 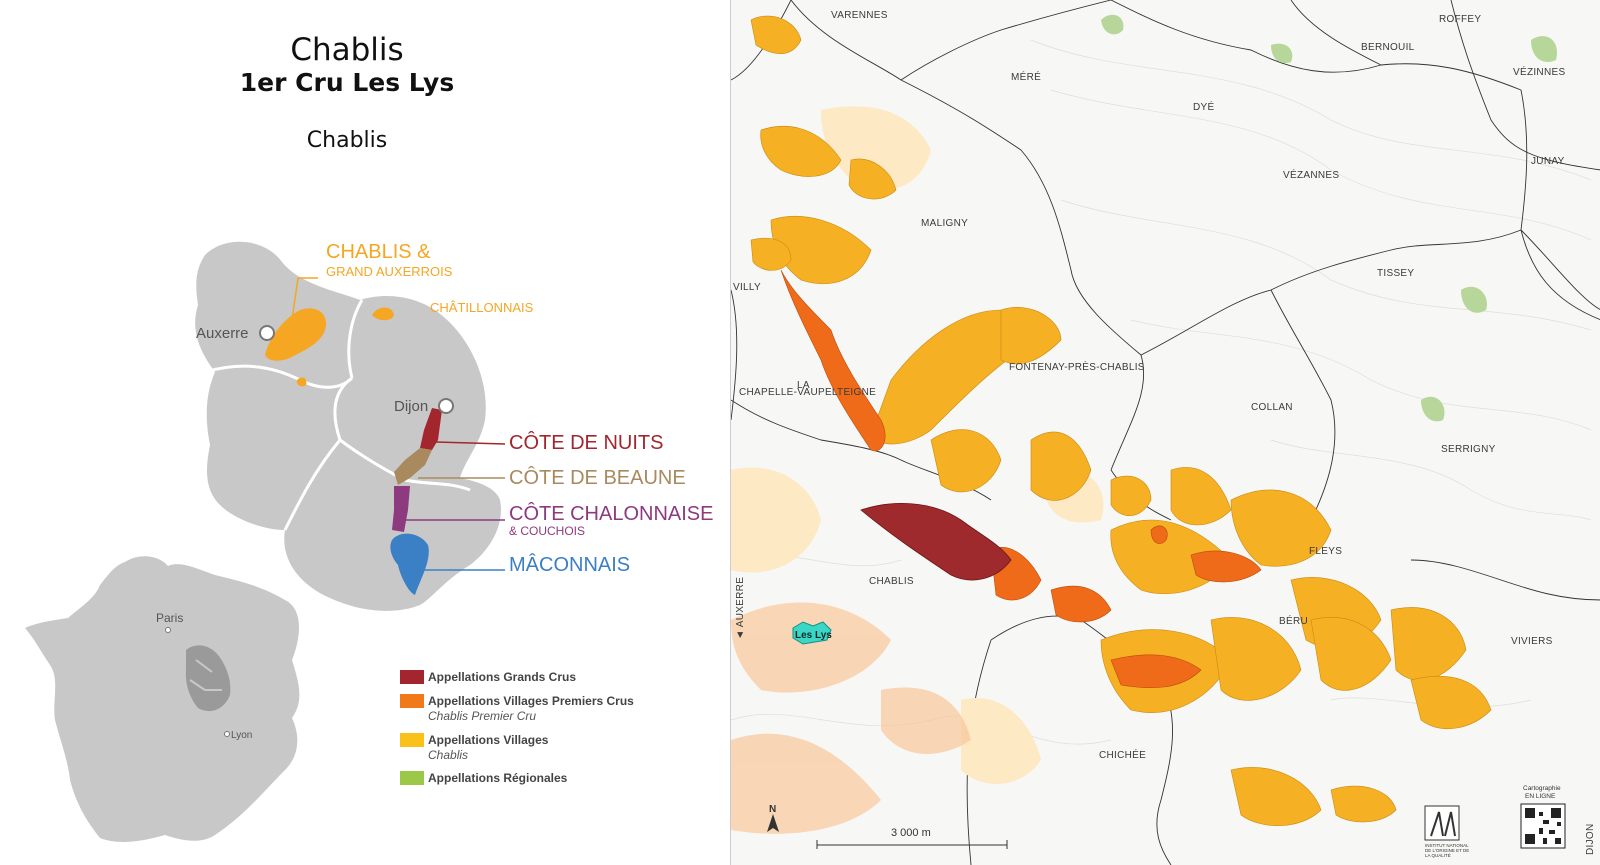 What do you see at coordinates (586, 442) in the screenshot?
I see `cote-de-nuits-label: CÔTE DE NUITS` at bounding box center [586, 442].